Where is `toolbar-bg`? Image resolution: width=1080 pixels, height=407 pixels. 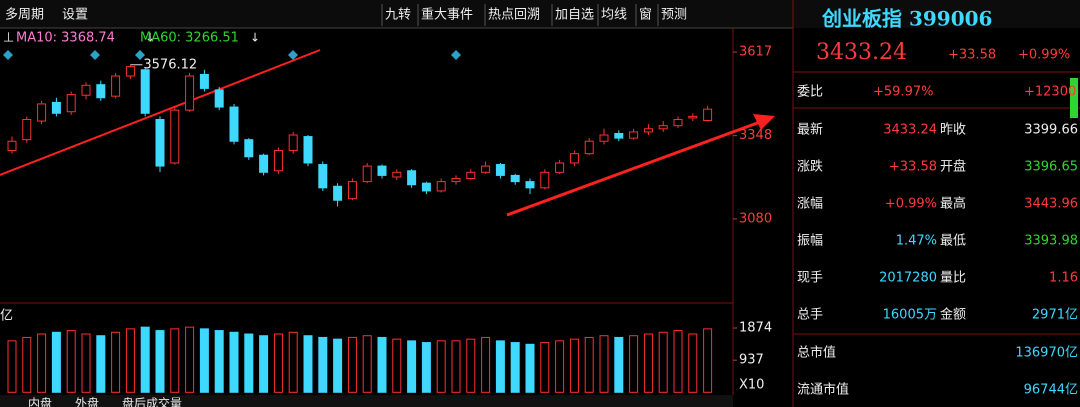
toolbar-bg is located at coordinates (540, 14).